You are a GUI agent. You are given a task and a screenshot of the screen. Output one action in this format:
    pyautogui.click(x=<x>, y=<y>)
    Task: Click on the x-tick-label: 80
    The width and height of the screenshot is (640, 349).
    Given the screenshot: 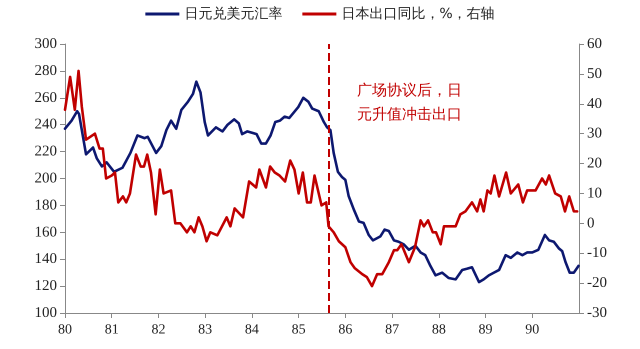 What is the action you would take?
    pyautogui.click(x=65, y=330)
    